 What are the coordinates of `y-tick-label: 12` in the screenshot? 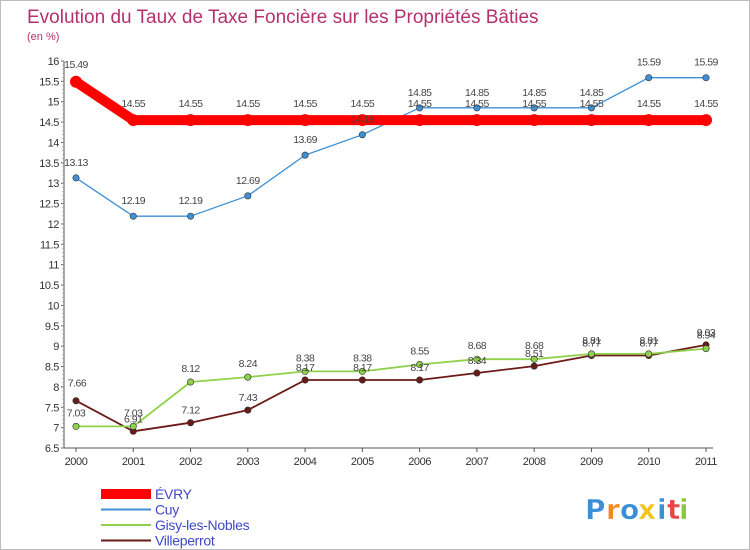 It's located at (54, 225).